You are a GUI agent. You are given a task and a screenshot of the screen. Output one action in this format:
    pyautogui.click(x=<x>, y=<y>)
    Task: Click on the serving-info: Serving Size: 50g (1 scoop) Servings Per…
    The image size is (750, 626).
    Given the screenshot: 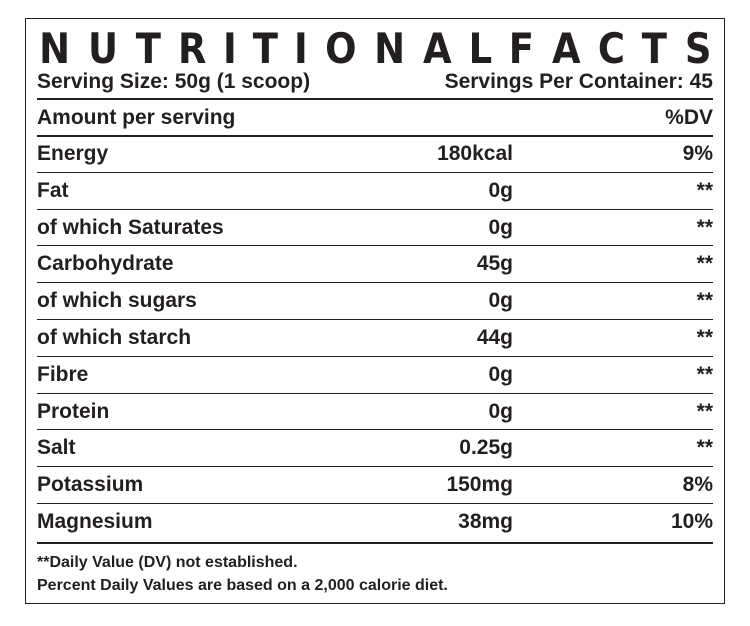 What is the action you would take?
    pyautogui.click(x=375, y=82)
    